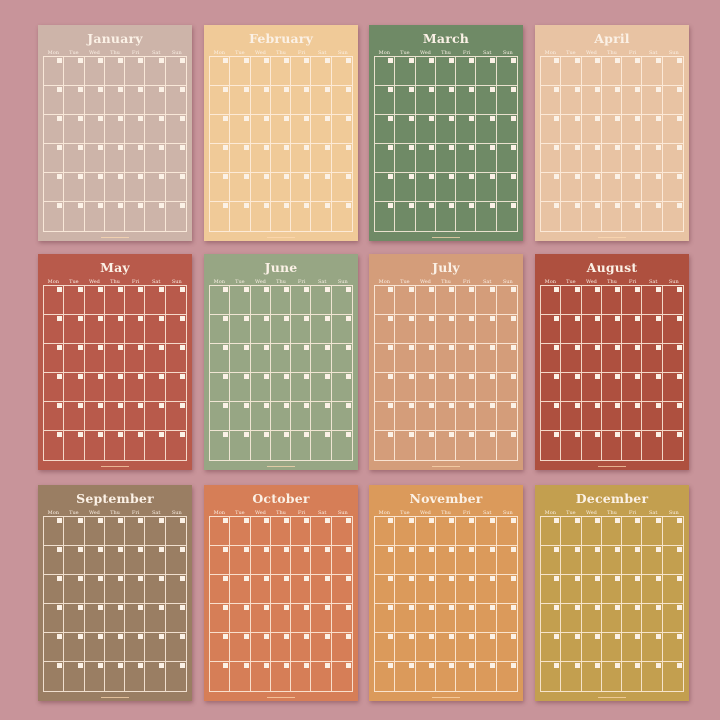  I want to click on weekday-label: Wed, so click(591, 53).